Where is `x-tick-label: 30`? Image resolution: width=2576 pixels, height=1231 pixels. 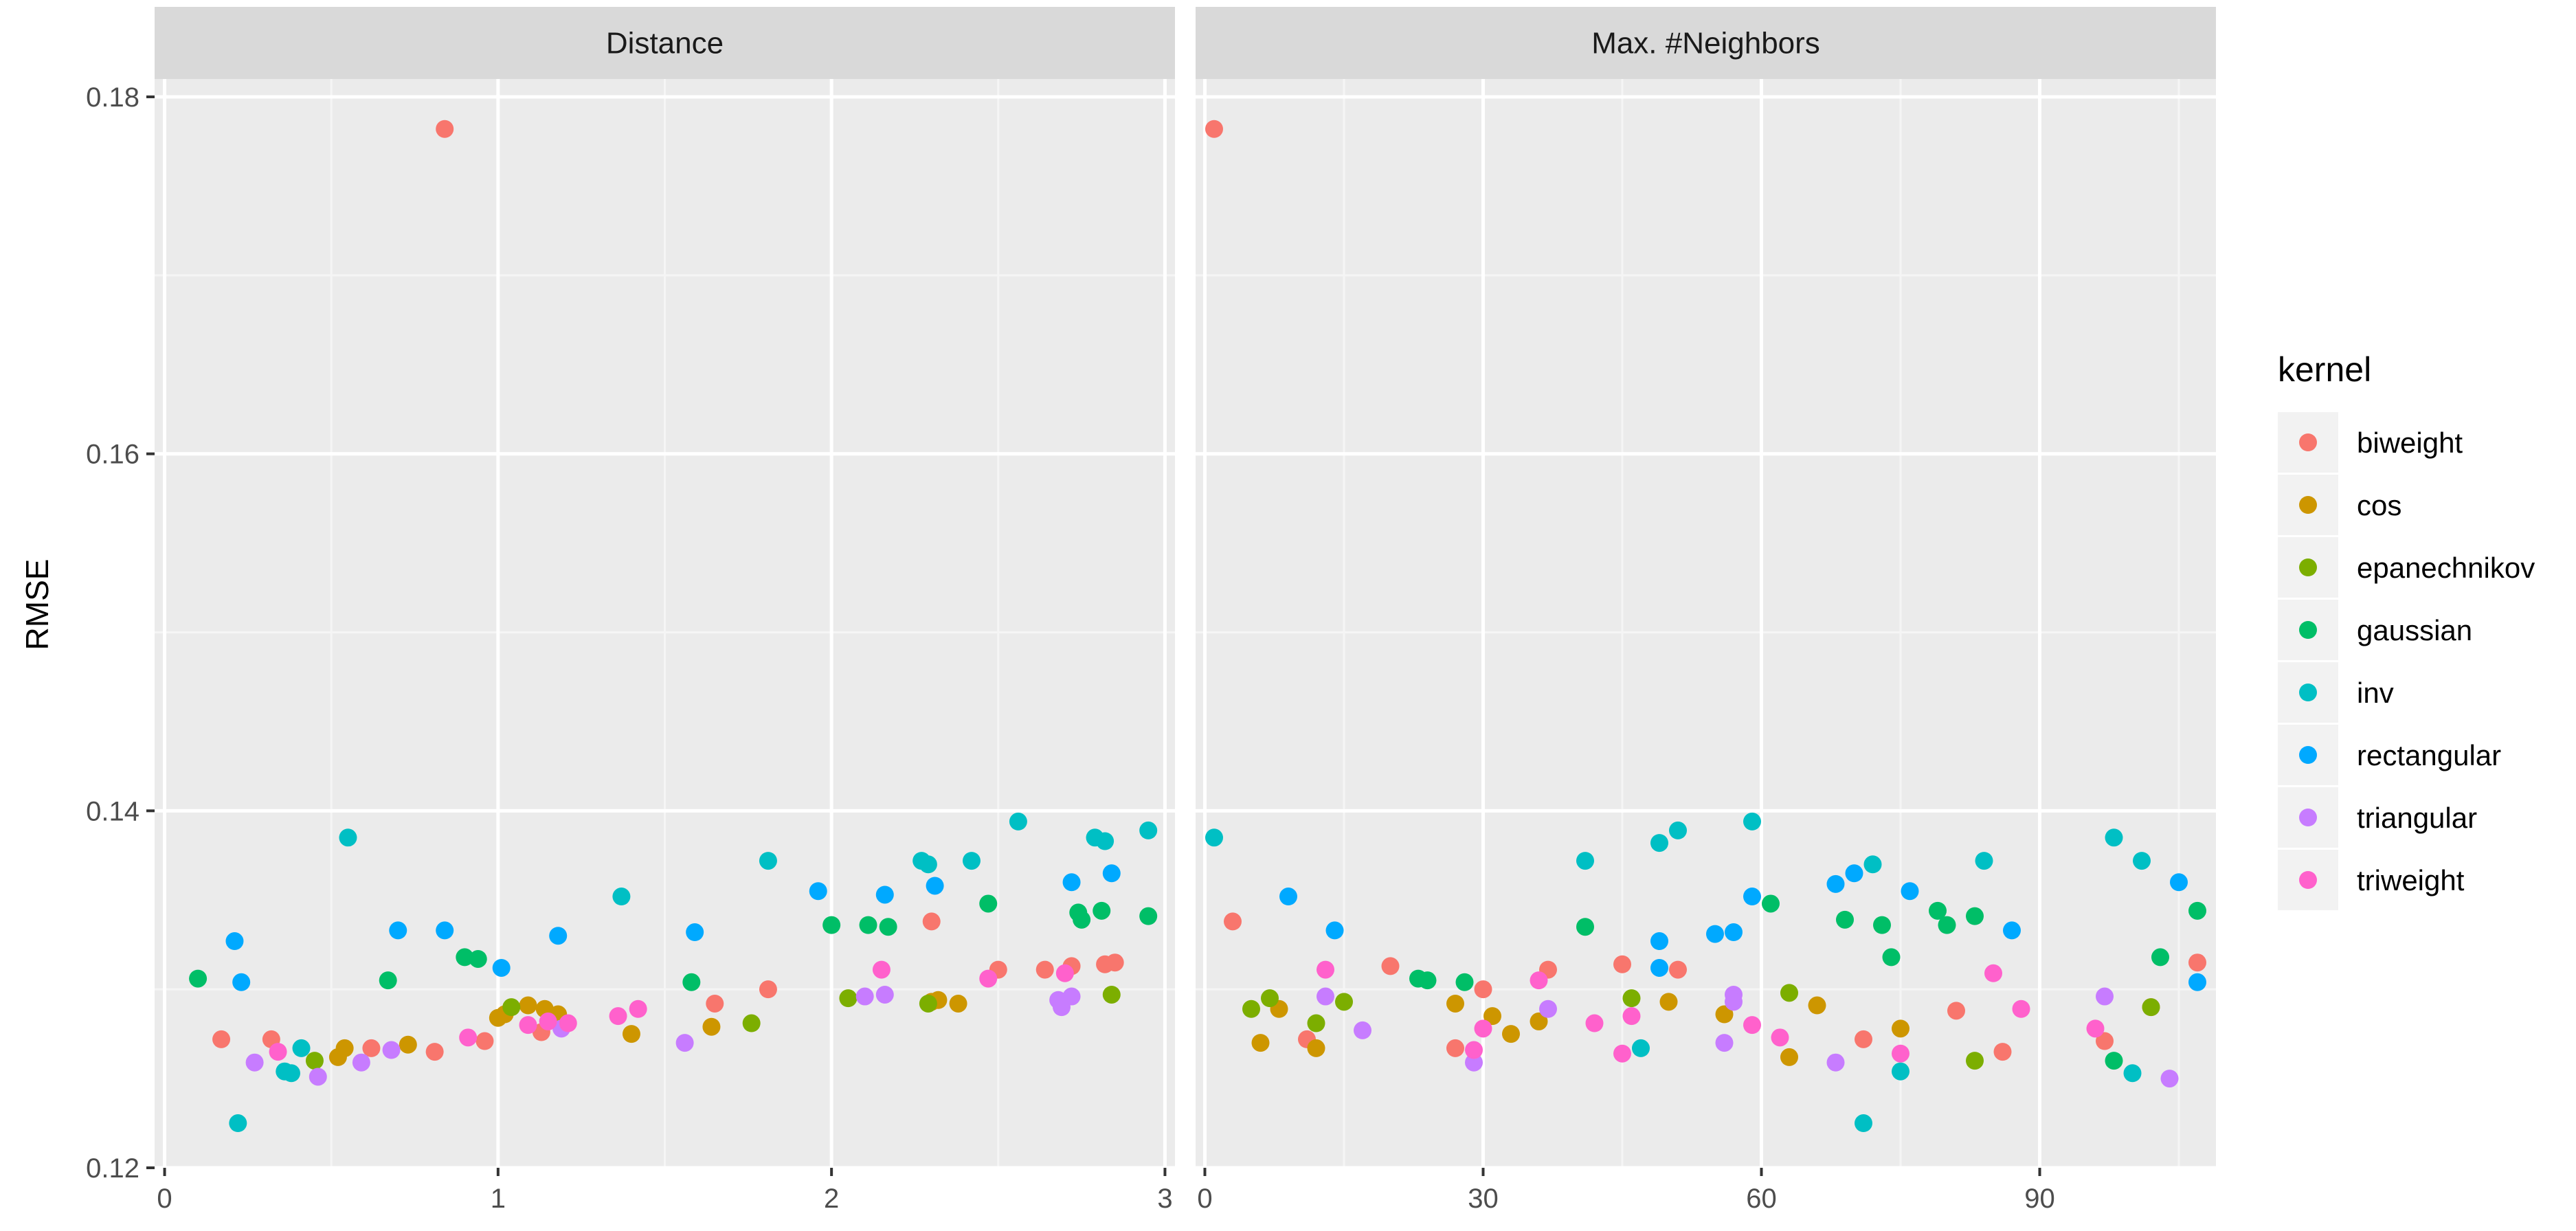 x-tick-label: 30 is located at coordinates (1484, 1199).